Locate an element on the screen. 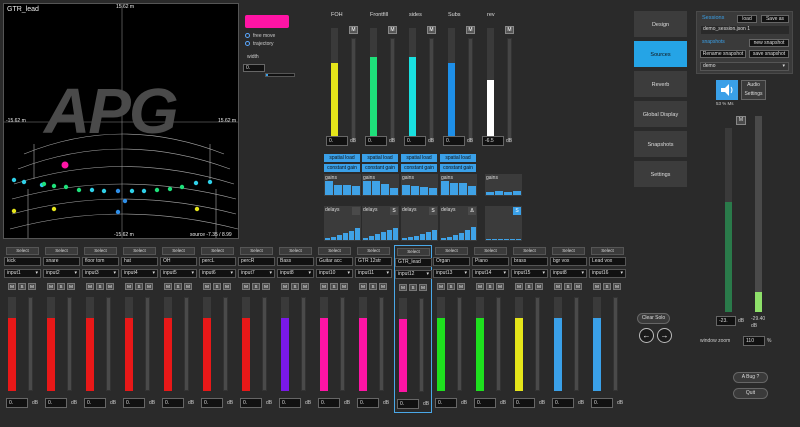 Image resolution: width=800 pixels, height=427 pixels. channel-name: bgr vox is located at coordinates (568, 261).